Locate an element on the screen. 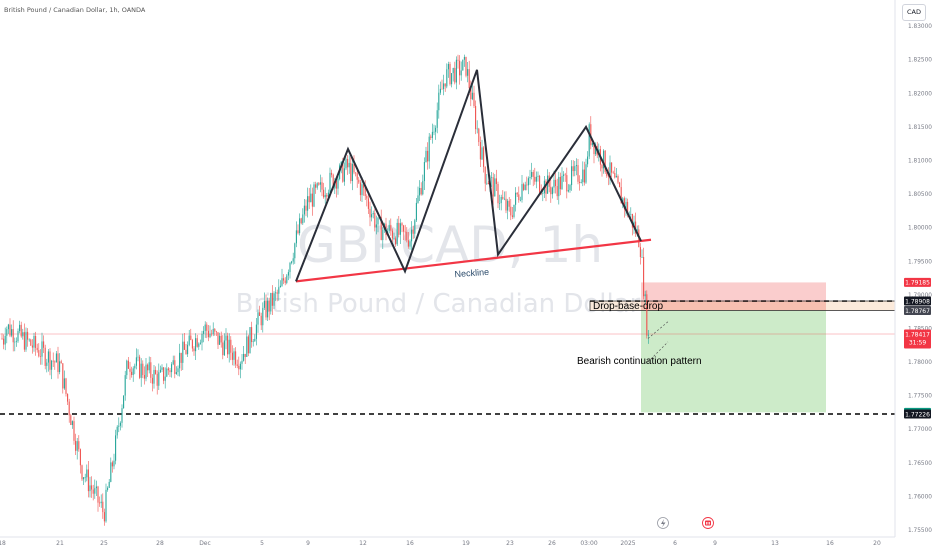  price-label-value: 1.78767 is located at coordinates (917, 311).